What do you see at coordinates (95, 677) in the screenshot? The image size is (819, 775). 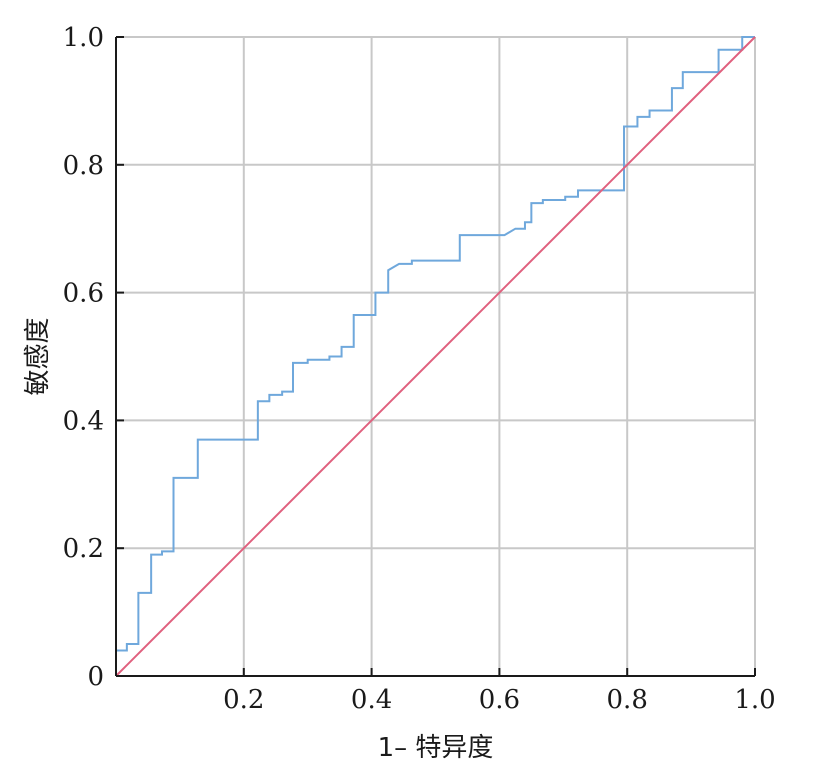 I see `y-tick-label: 0` at bounding box center [95, 677].